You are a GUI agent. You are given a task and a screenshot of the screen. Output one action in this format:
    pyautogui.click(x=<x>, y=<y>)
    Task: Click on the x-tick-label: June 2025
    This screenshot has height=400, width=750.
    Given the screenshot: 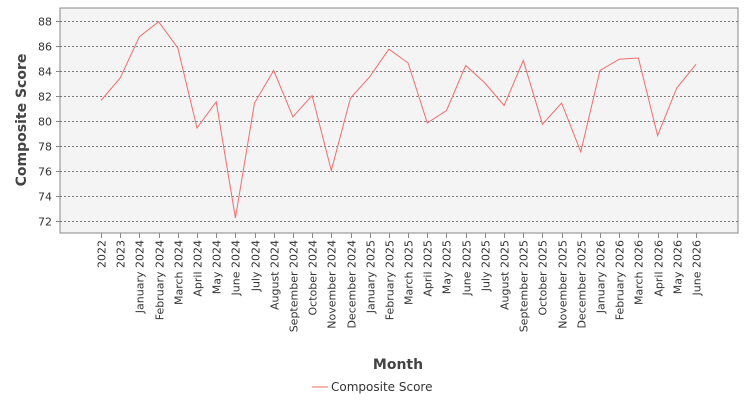 What is the action you would take?
    pyautogui.click(x=467, y=268)
    